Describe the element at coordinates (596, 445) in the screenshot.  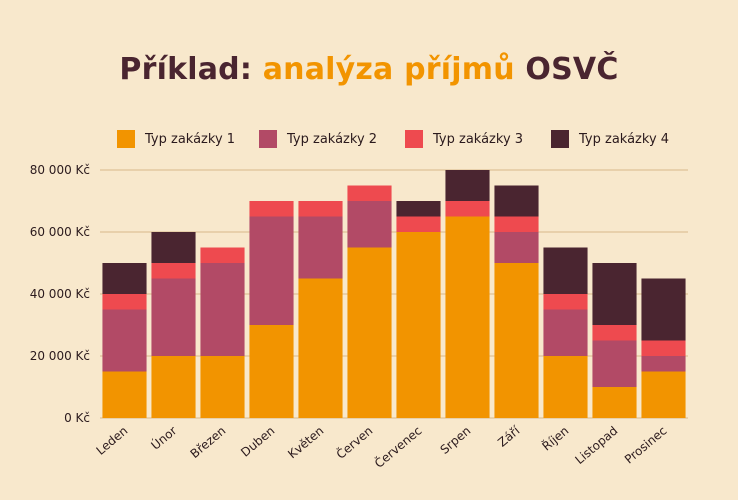
I see `x-category-label: Listopad` at that location.